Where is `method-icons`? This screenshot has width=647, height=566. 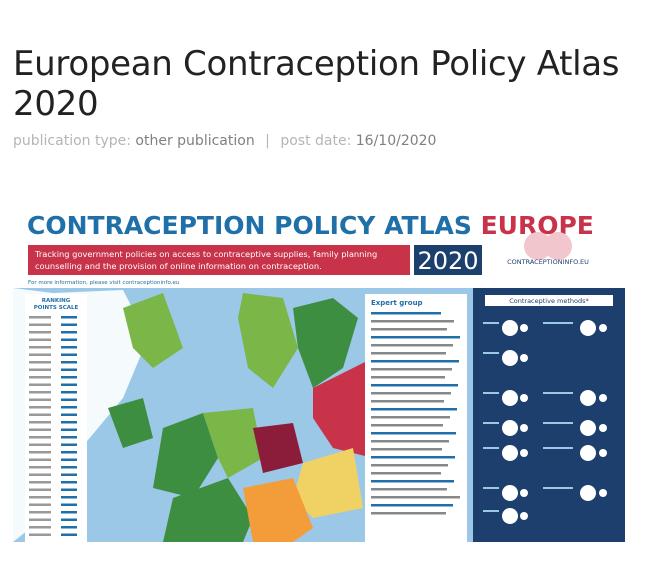 method-icons is located at coordinates (545, 422).